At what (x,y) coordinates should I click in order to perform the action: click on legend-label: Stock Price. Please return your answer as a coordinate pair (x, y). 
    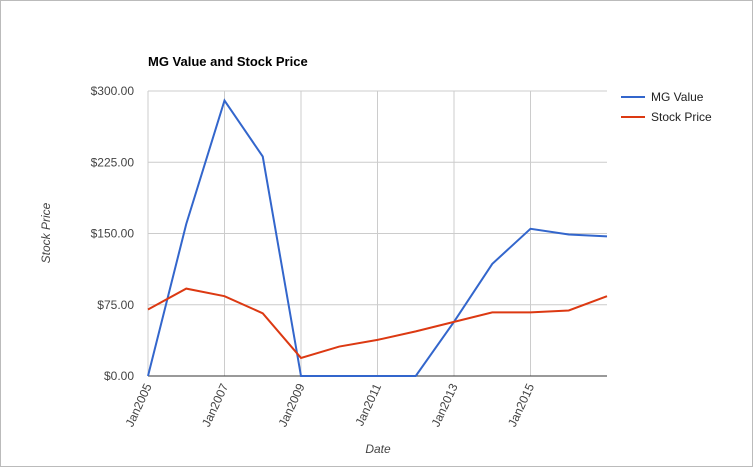
    Looking at the image, I should click on (681, 117).